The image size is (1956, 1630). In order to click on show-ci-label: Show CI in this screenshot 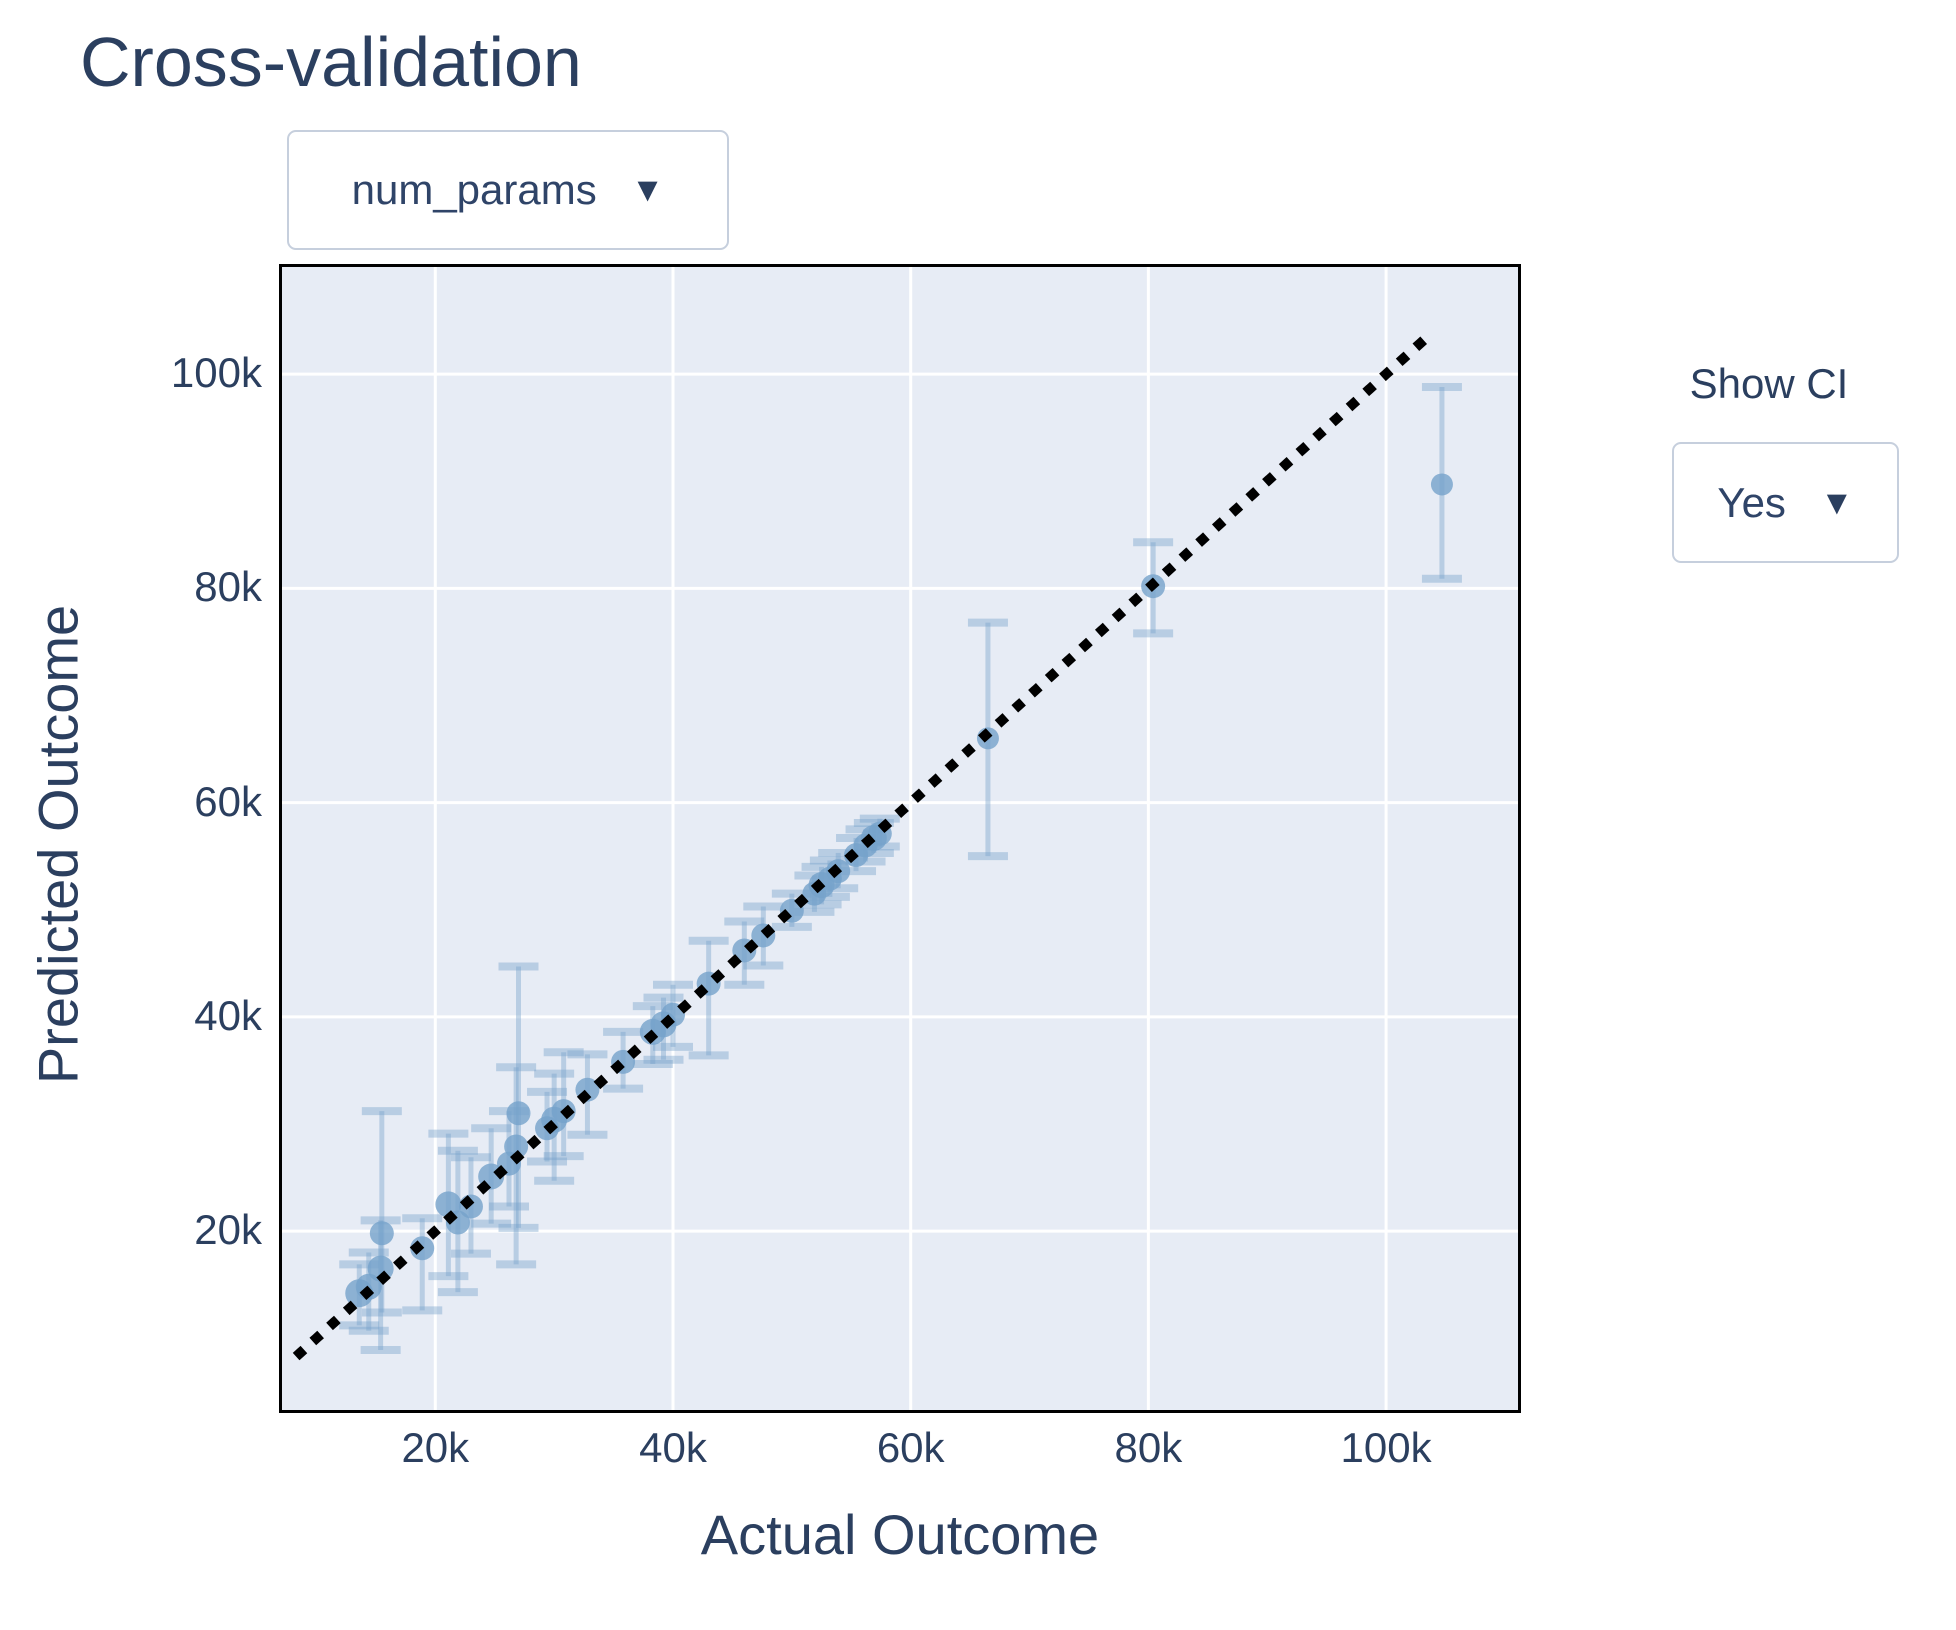, I will do `click(1769, 383)`.